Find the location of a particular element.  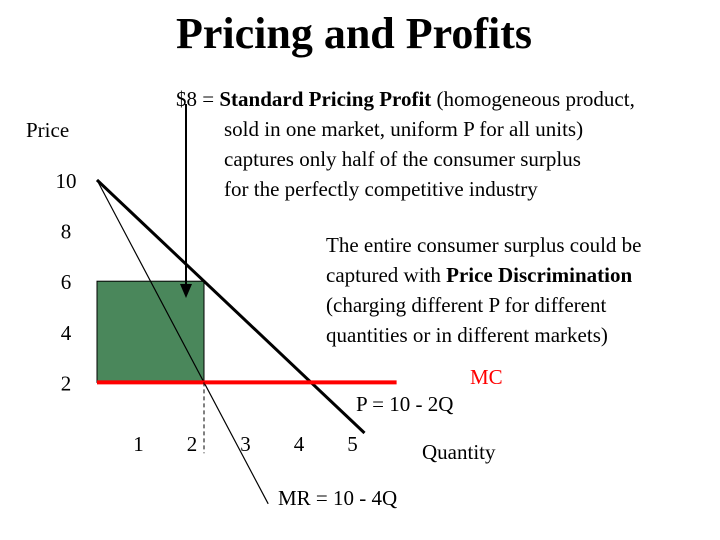

note-line4: for the perfectly competitive industry is located at coordinates (381, 189).